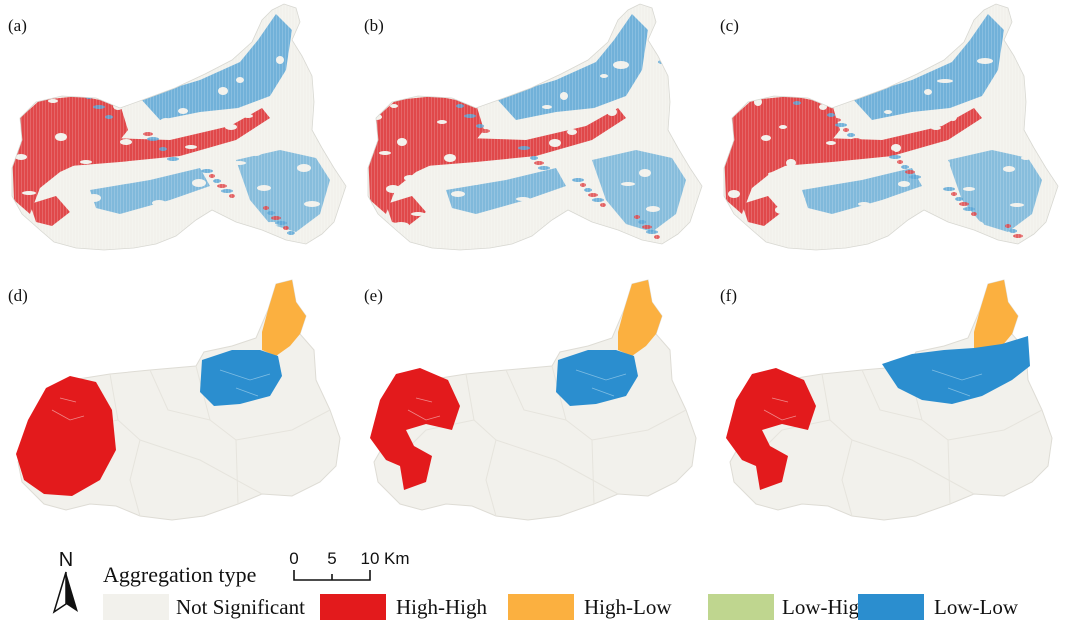 This screenshot has height=623, width=1065. What do you see at coordinates (976, 607) in the screenshot?
I see `legend-label-low-low: Low-Low` at bounding box center [976, 607].